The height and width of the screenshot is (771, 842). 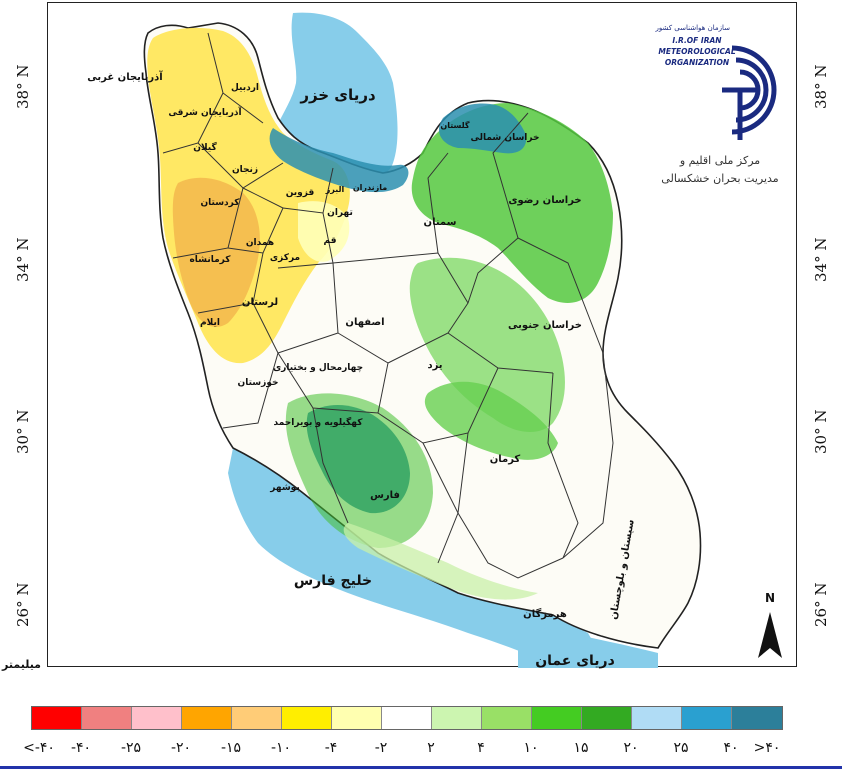 I want to click on province-label: آذربایجان شرقی, so click(x=205, y=112).